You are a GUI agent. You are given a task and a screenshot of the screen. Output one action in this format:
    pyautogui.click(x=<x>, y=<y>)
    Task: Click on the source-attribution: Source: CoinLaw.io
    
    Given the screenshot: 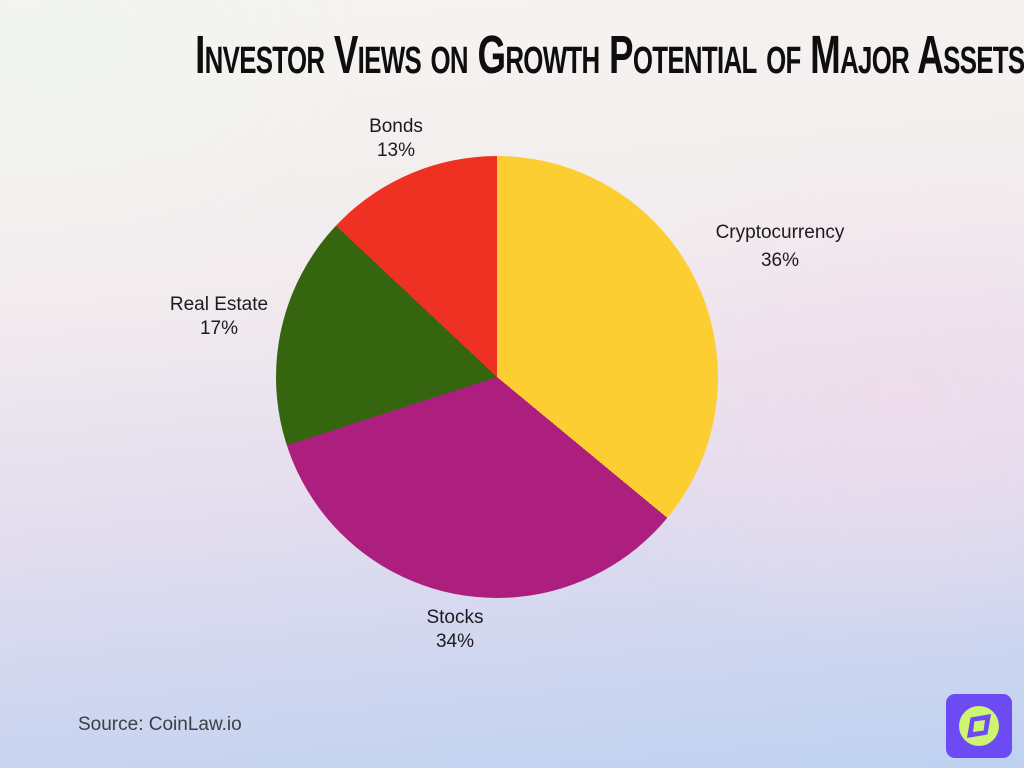 What is the action you would take?
    pyautogui.click(x=160, y=724)
    